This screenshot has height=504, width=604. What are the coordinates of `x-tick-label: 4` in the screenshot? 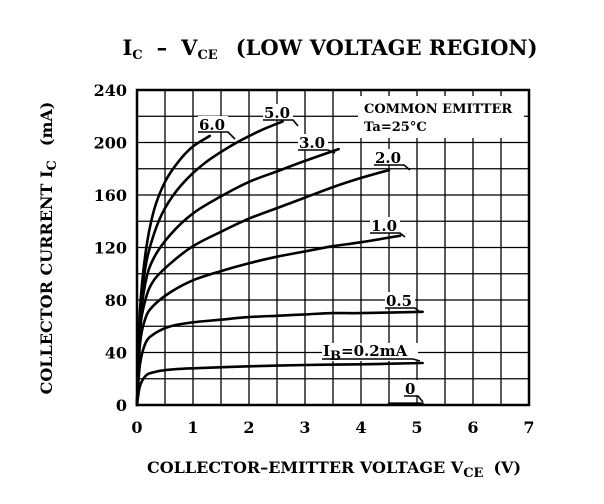 It's located at (360, 427).